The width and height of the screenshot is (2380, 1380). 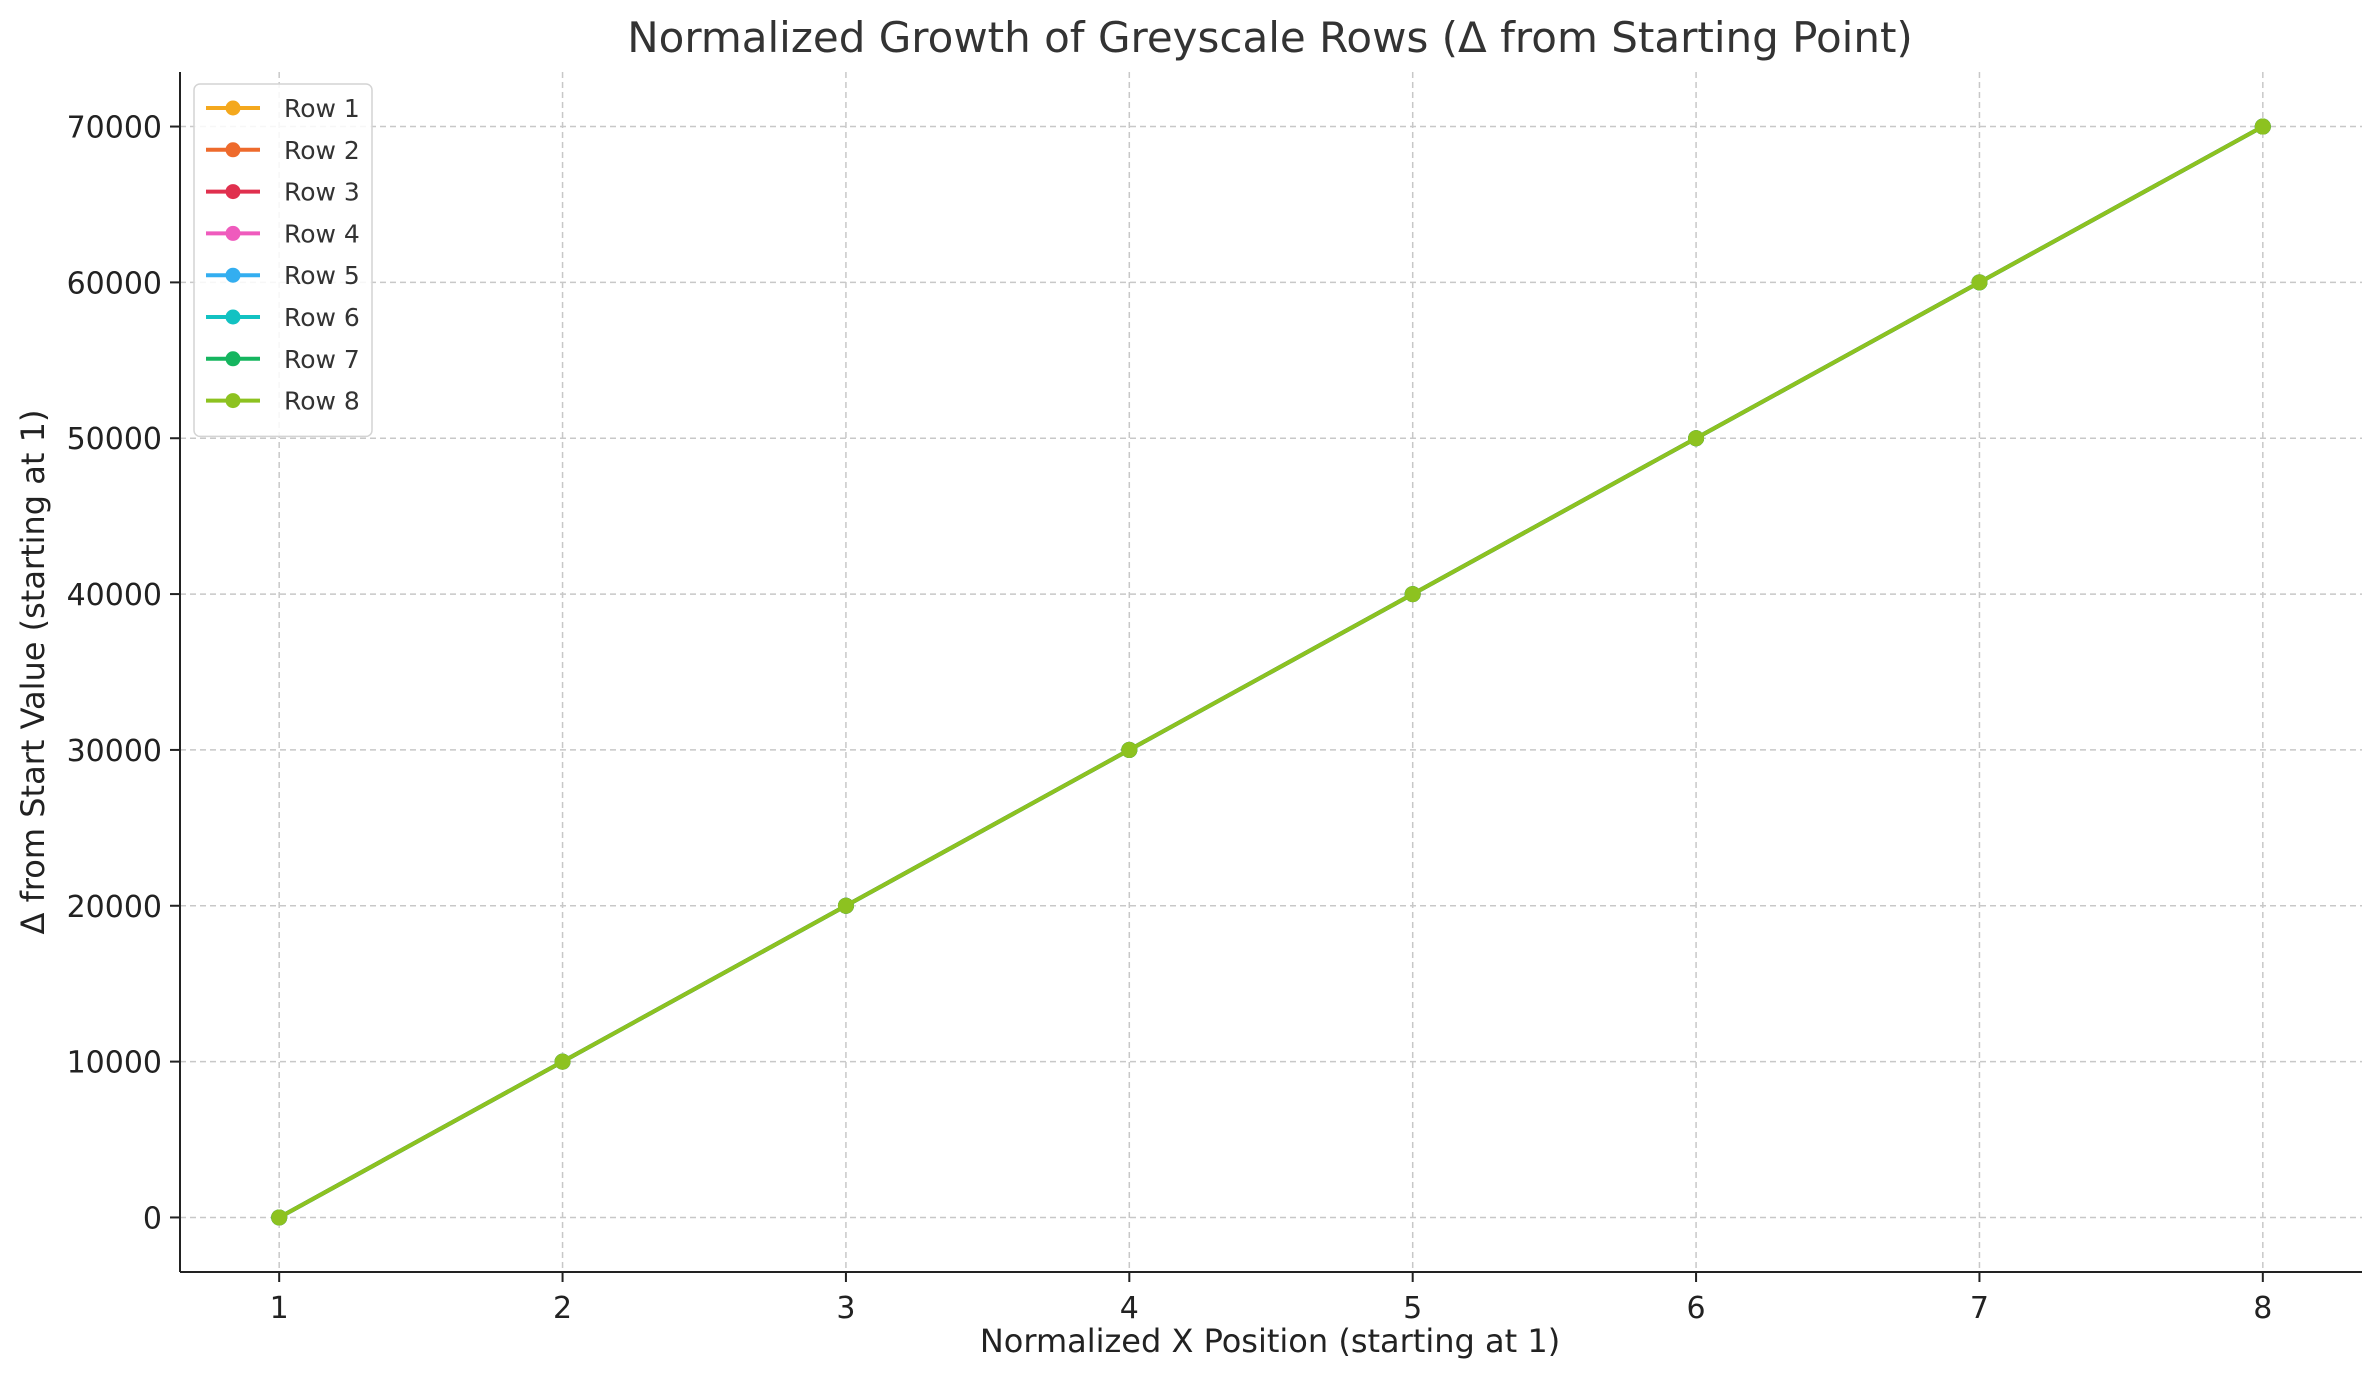 I want to click on legend-label: Row 5, so click(x=322, y=275).